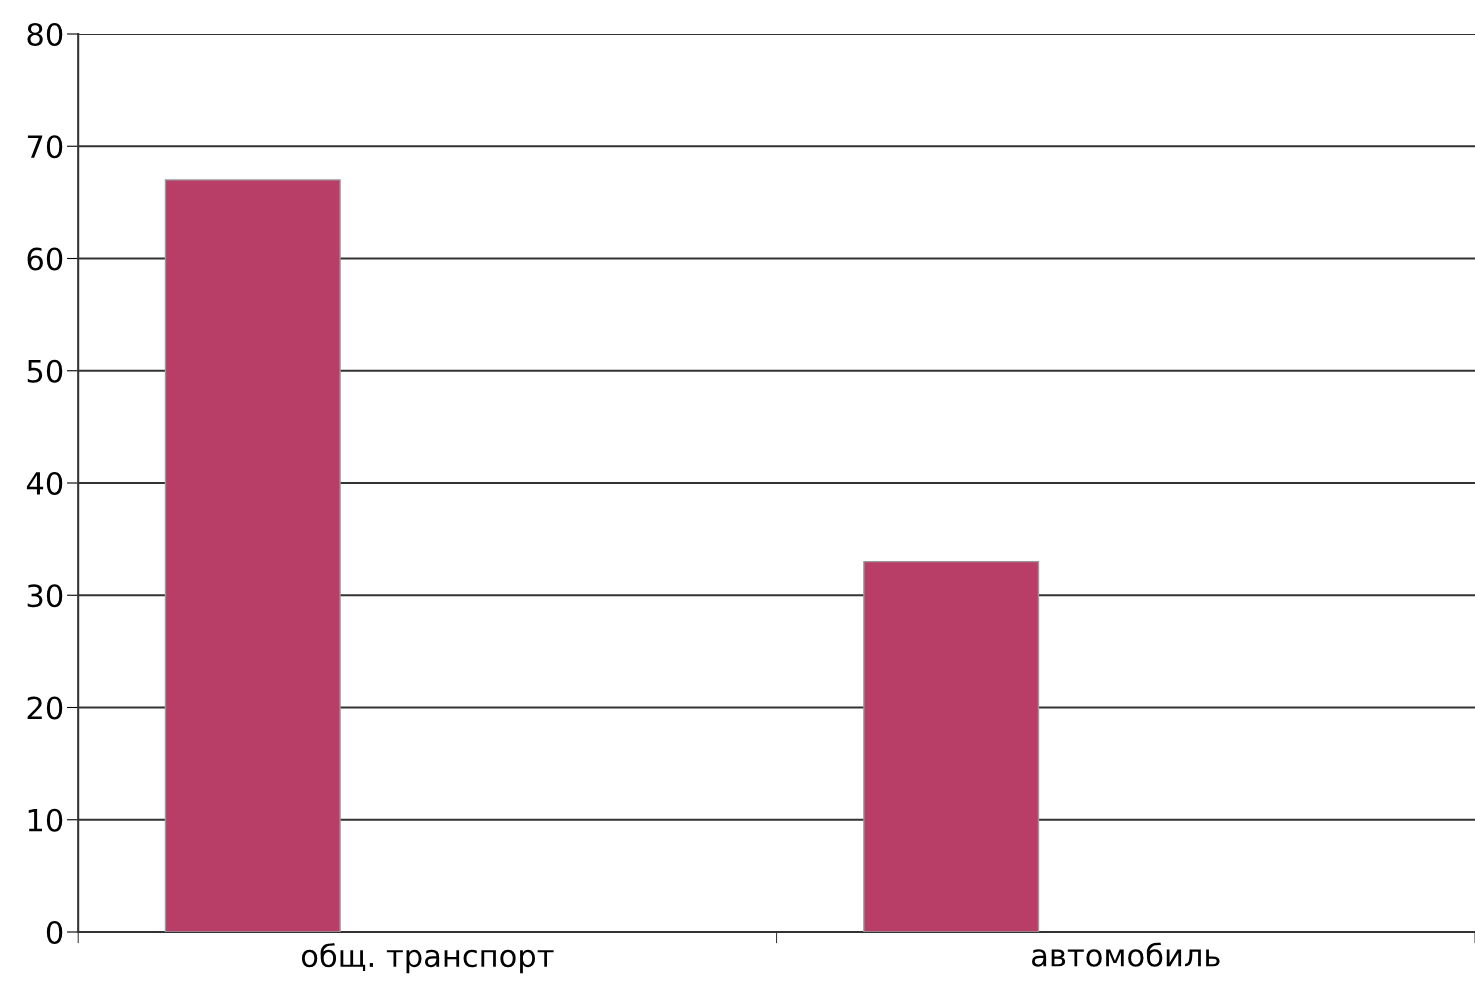 The image size is (1475, 1000). I want to click on y-tick-label: 10, so click(45, 820).